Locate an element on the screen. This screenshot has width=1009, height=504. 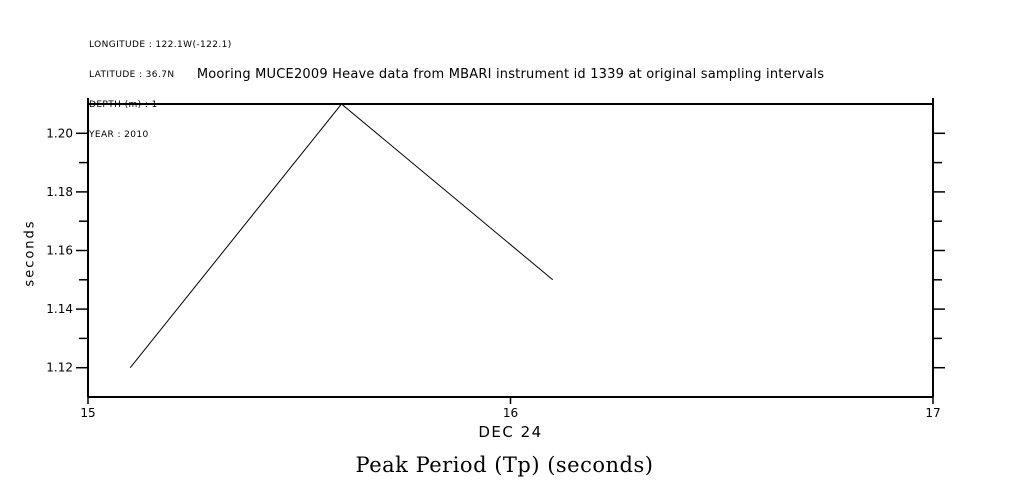
y-tick-label: 1.18 is located at coordinates (59, 192).